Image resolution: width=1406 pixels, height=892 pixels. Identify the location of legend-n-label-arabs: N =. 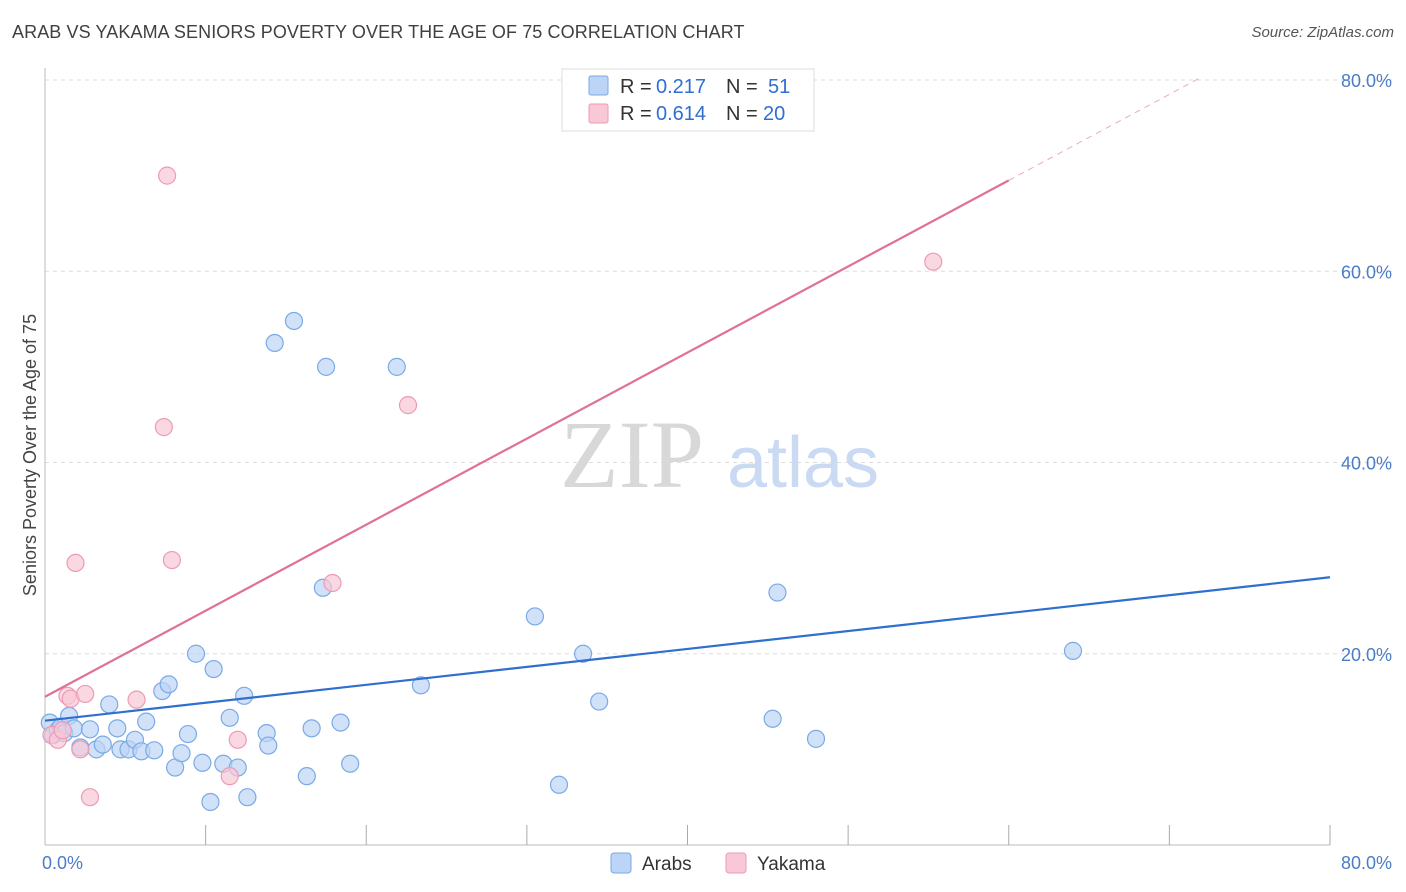
(742, 87).